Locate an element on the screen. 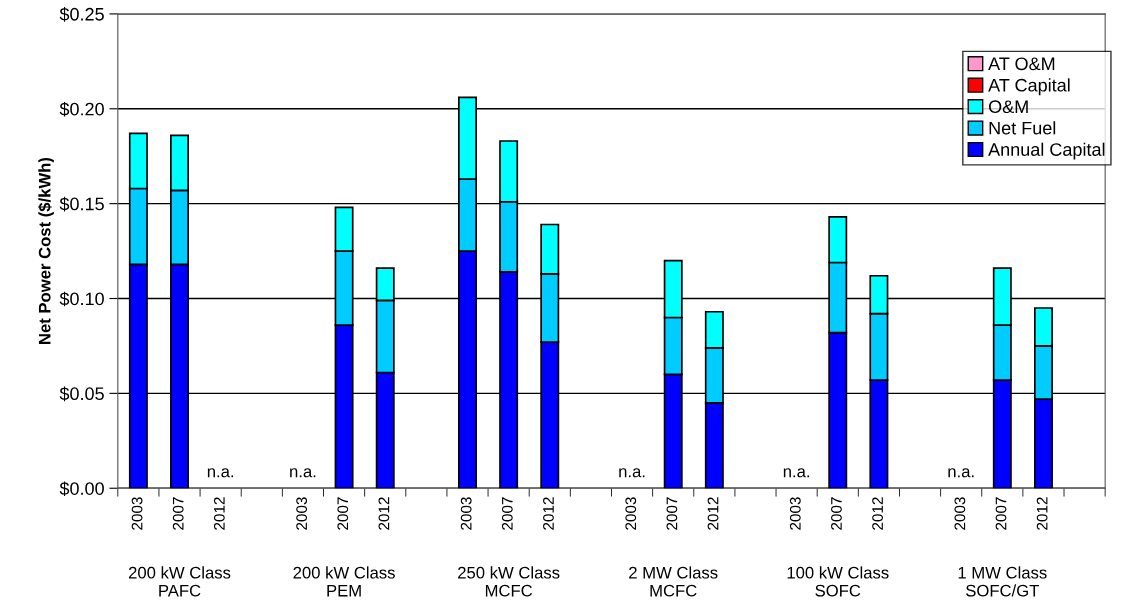 Image resolution: width=1122 pixels, height=605 pixels. y-tick-label: $0.25 is located at coordinates (81, 14).